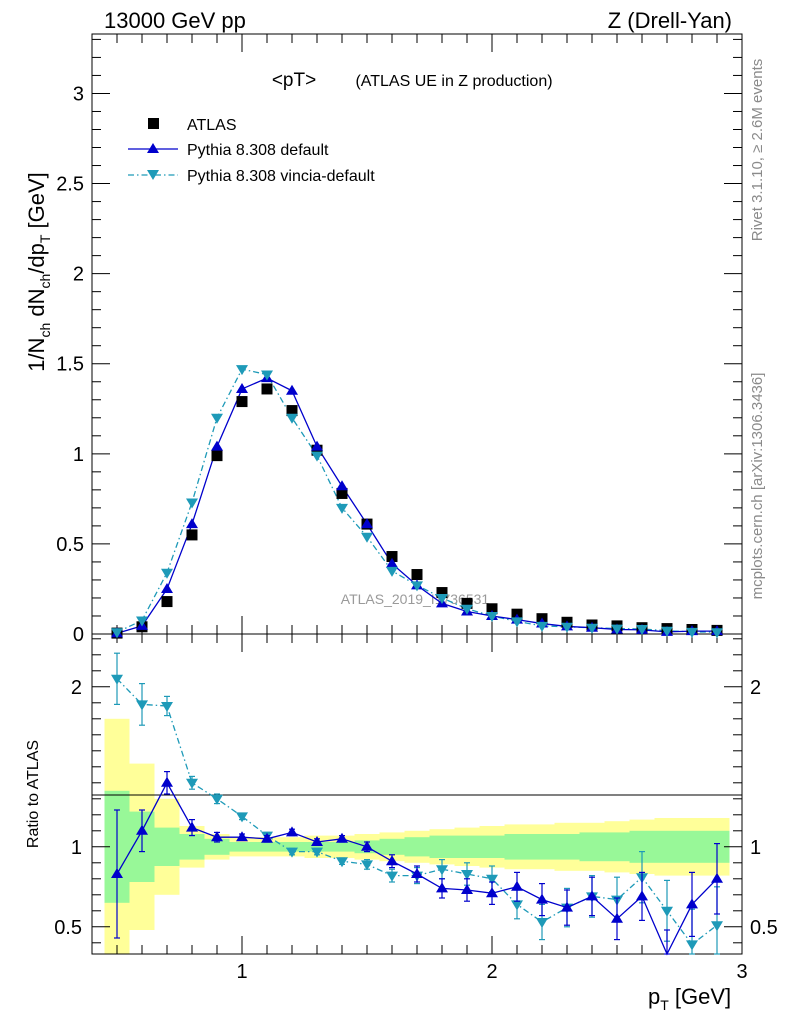 Image resolution: width=786 pixels, height=1024 pixels. What do you see at coordinates (764, 928) in the screenshot?
I see `ratio-y-tick-label-right: 0.5` at bounding box center [764, 928].